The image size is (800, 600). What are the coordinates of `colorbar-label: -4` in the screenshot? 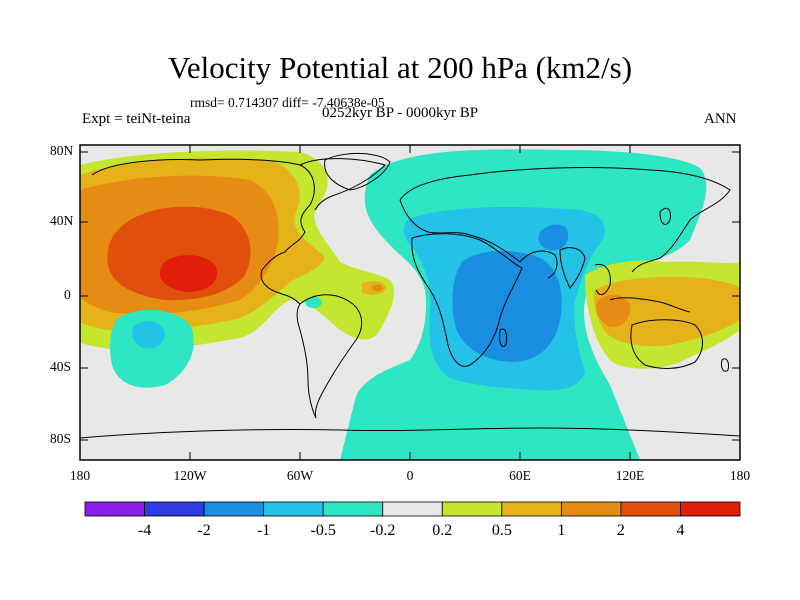 It's located at (144, 530).